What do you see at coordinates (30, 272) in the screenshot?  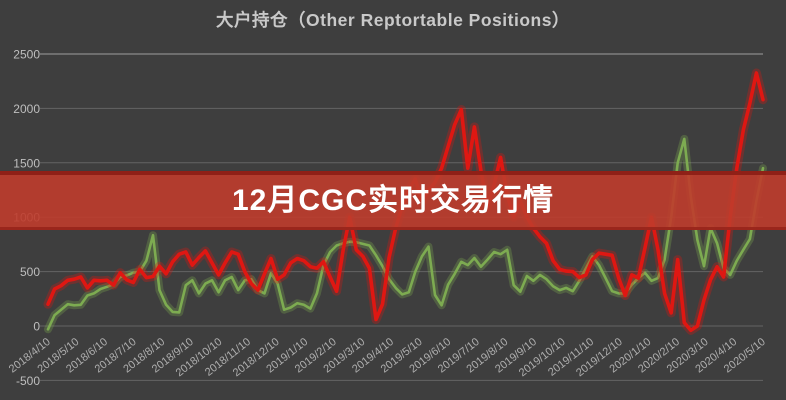 I see `y-axis-tick-label: 500` at bounding box center [30, 272].